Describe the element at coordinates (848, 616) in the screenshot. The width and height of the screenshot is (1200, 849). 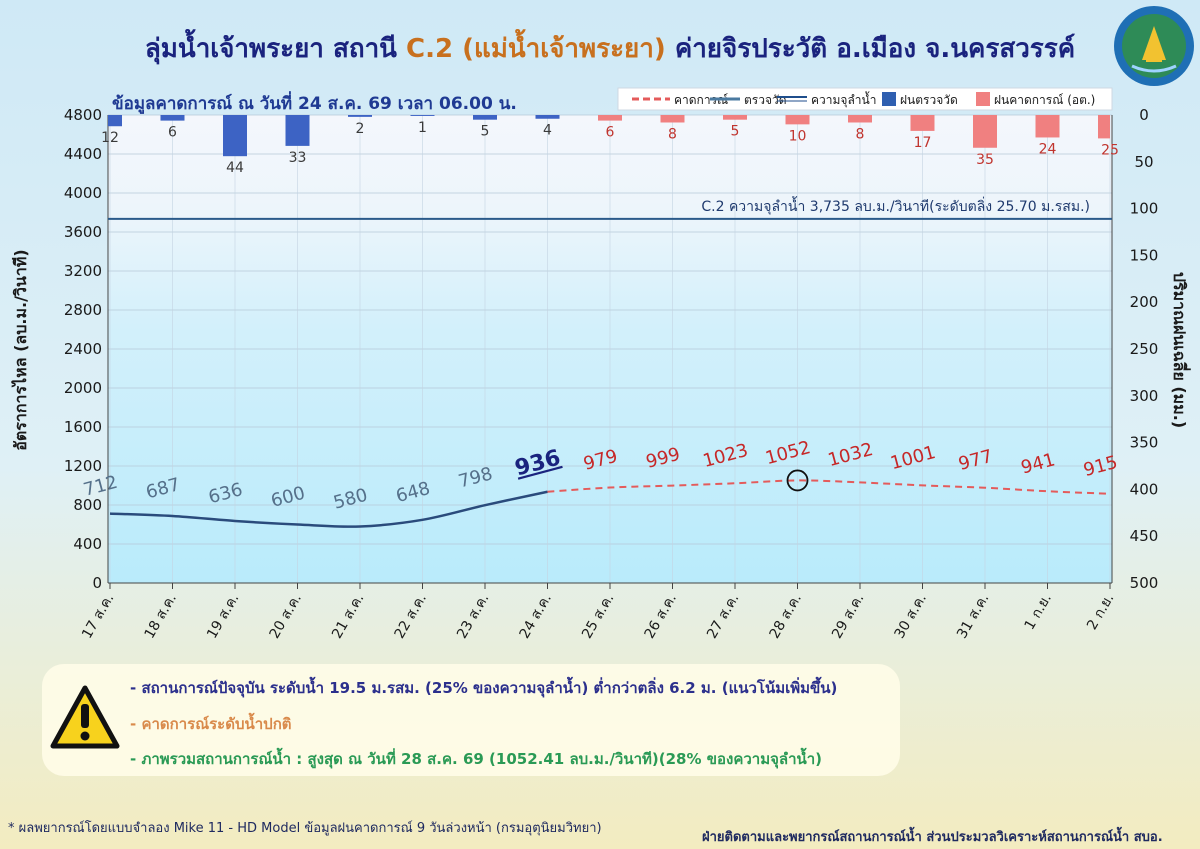
I see `x-tick-label: 29 ส.ค.` at that location.